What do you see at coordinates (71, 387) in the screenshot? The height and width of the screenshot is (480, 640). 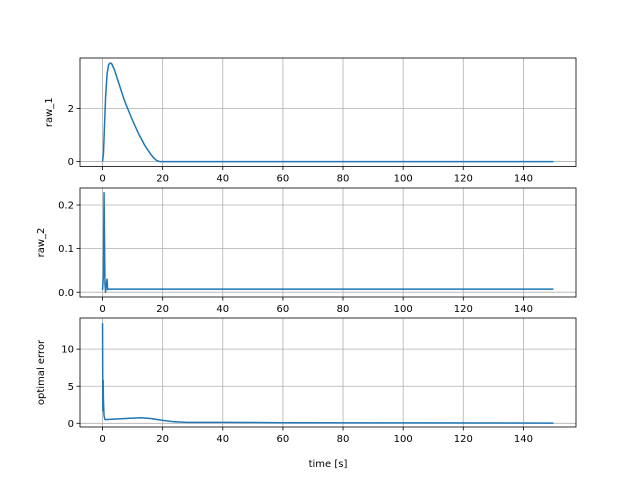 I see `y-tick-label: 5` at bounding box center [71, 387].